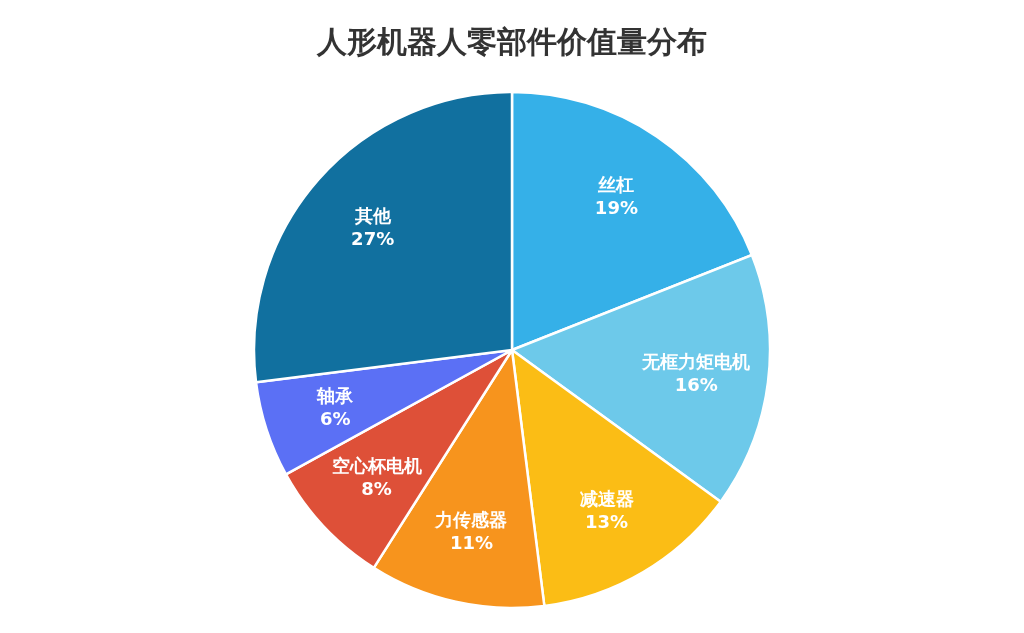  What do you see at coordinates (471, 543) in the screenshot?
I see `data-label: 11%` at bounding box center [471, 543].